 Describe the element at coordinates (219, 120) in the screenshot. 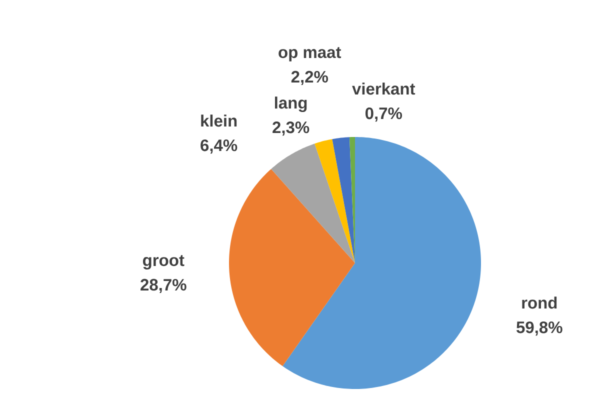

I see `slice-label: klein` at that location.